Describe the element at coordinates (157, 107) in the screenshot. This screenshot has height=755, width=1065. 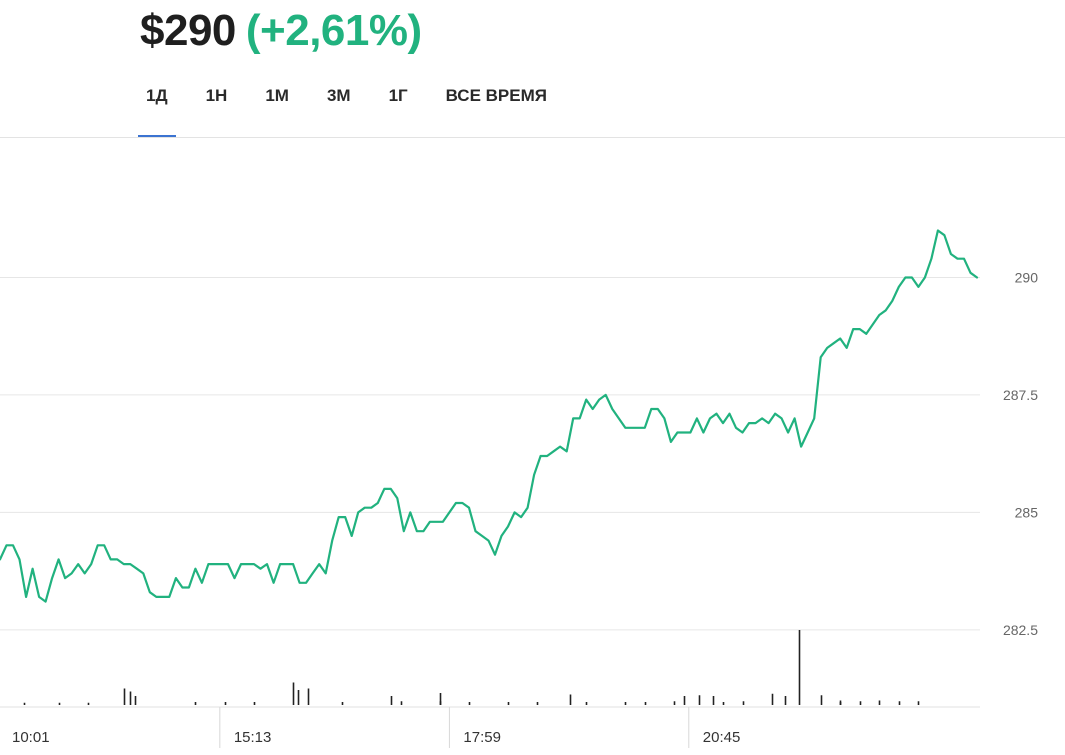
I see `tab-1d: 1Д` at that location.